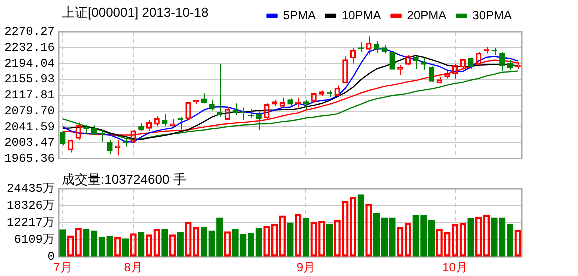  Describe the element at coordinates (29, 48) in the screenshot. I see `y-tick-label: 2232.16` at that location.